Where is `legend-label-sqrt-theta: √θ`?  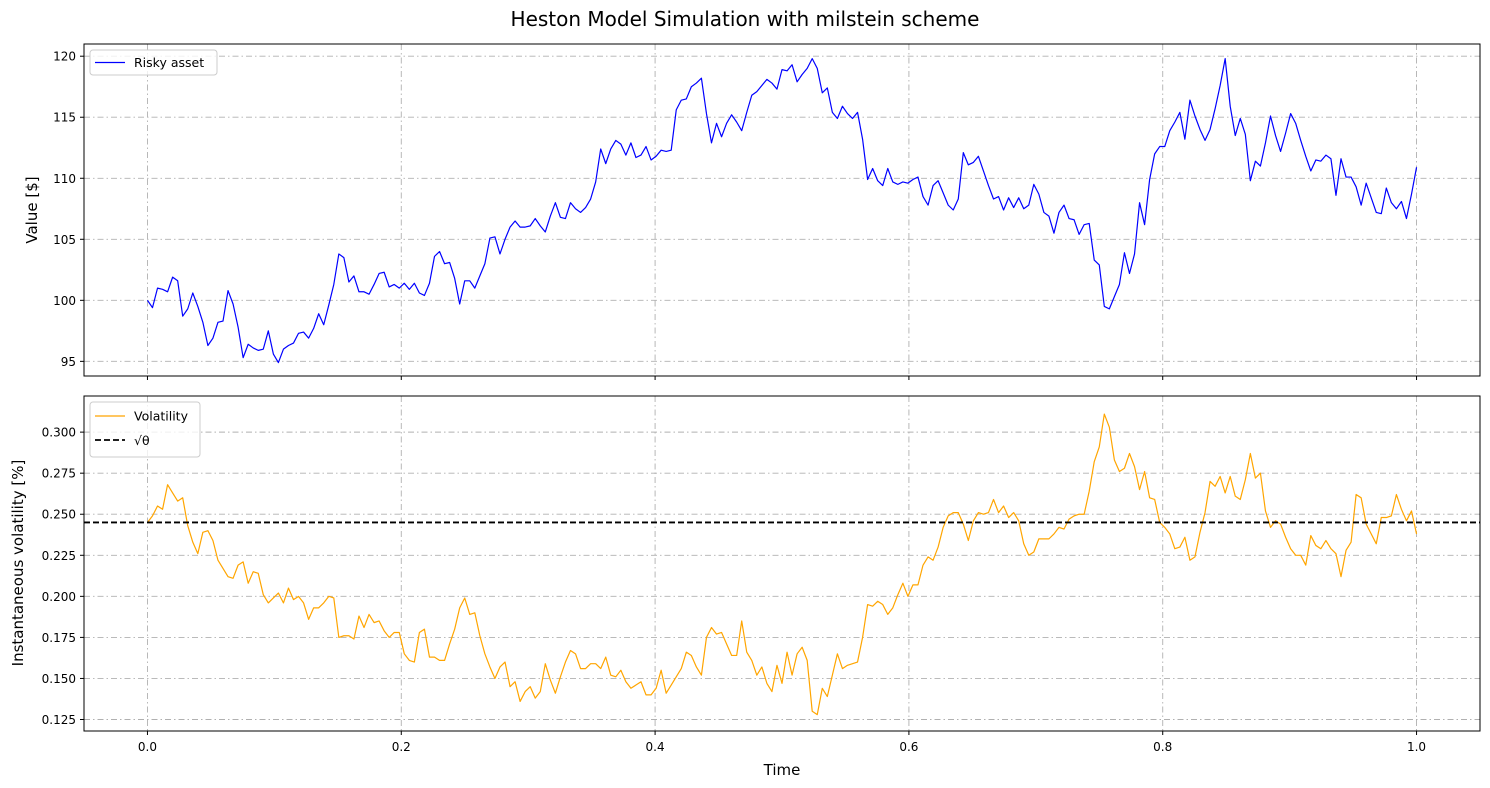 legend-label-sqrt-theta: √θ is located at coordinates (142, 440).